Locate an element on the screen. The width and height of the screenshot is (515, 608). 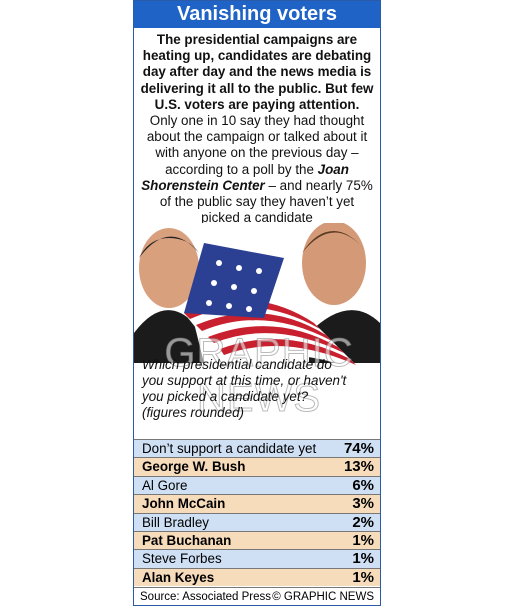
source: Source: Associated Press is located at coordinates (206, 597).